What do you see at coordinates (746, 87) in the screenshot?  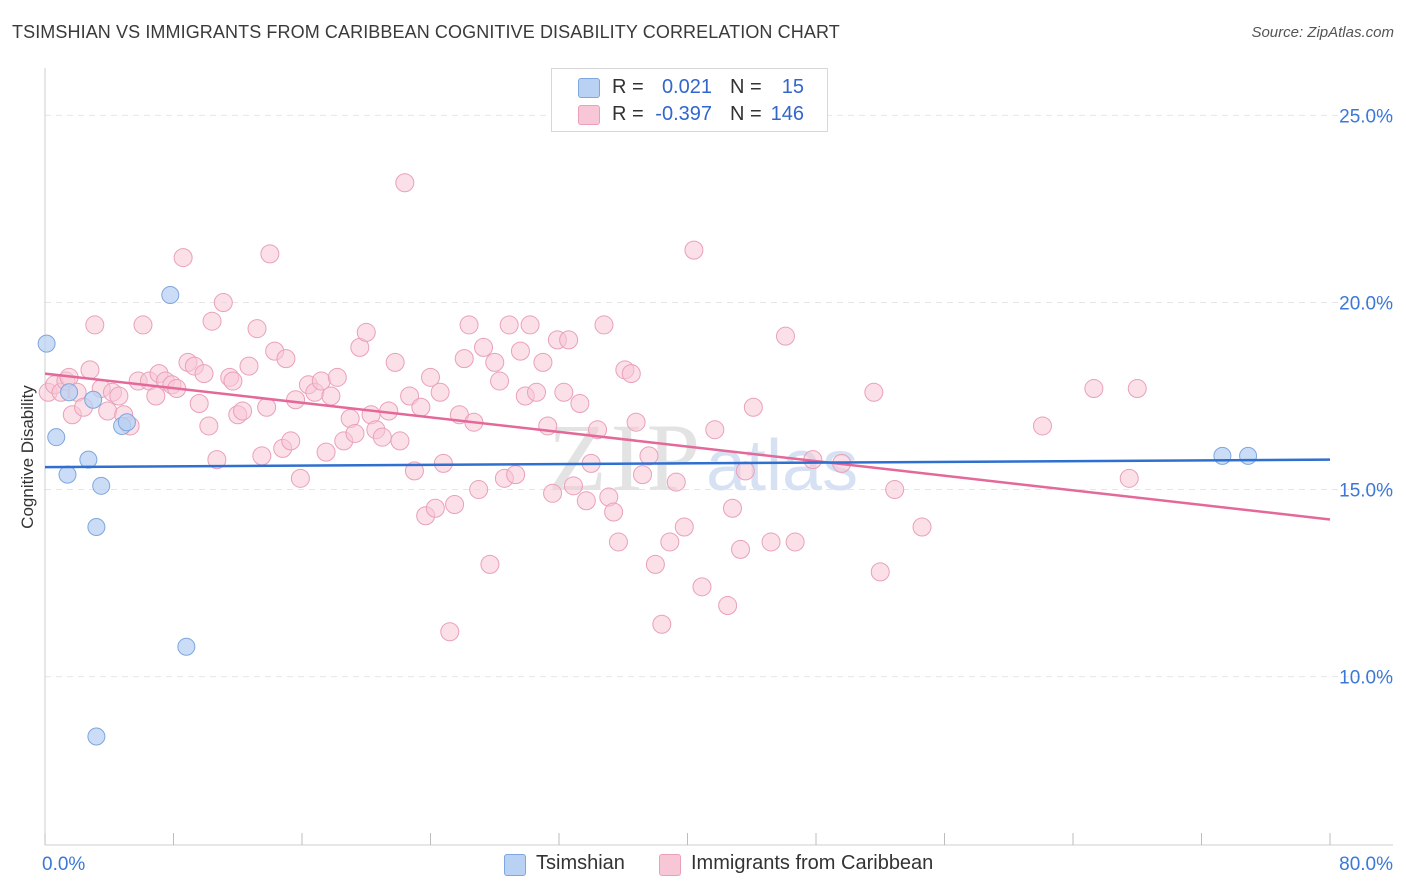 I see `legend-n-label: N =` at bounding box center [746, 87].